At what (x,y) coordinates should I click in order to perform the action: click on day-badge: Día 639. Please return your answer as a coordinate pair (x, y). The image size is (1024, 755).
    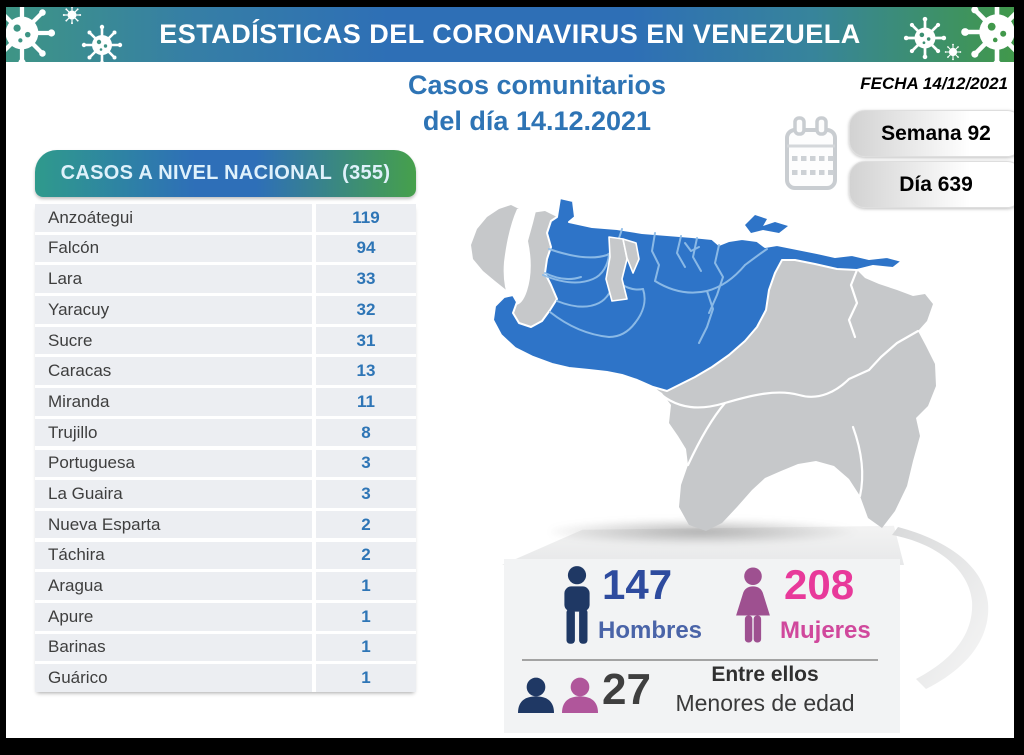
    Looking at the image, I should click on (931, 184).